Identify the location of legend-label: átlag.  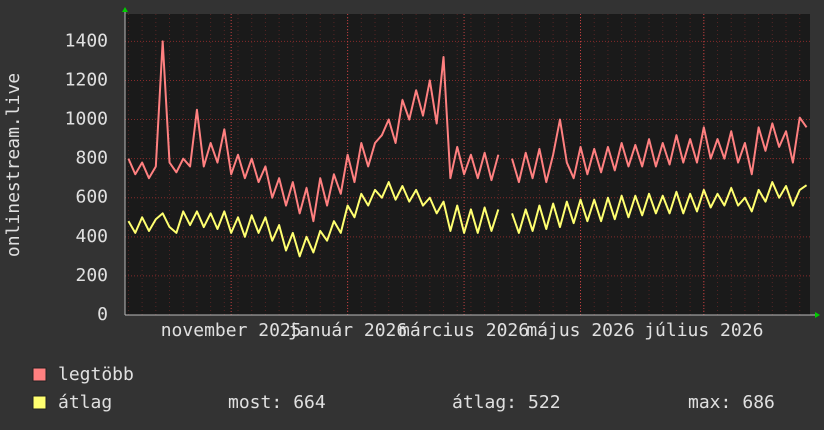
(85, 402).